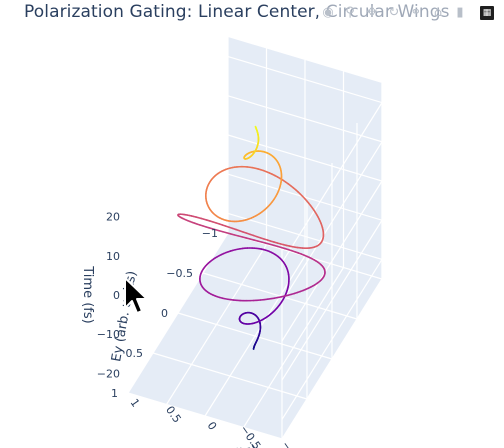 This screenshot has height=448, width=504. What do you see at coordinates (164, 313) in the screenshot?
I see `y-tick-label: 0` at bounding box center [164, 313].